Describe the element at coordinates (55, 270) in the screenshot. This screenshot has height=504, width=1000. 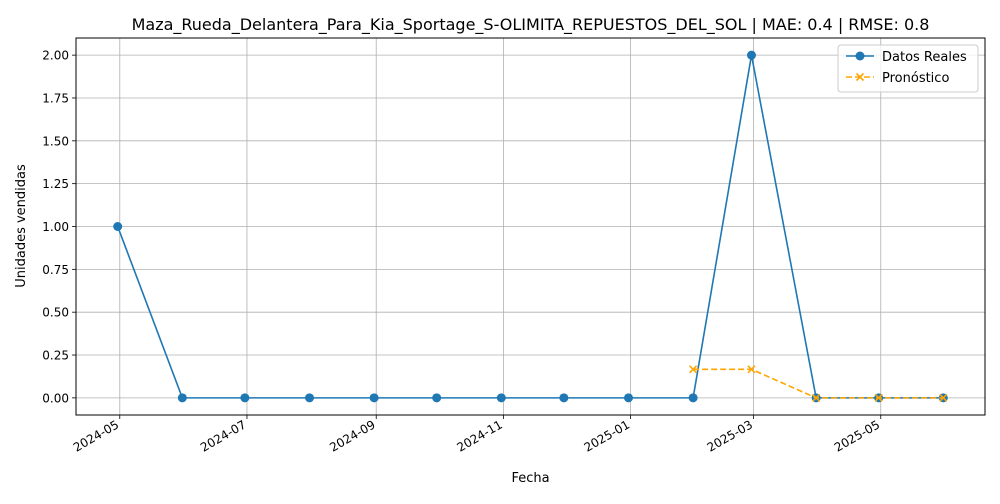
I see `y-tick-label: 0.75` at that location.